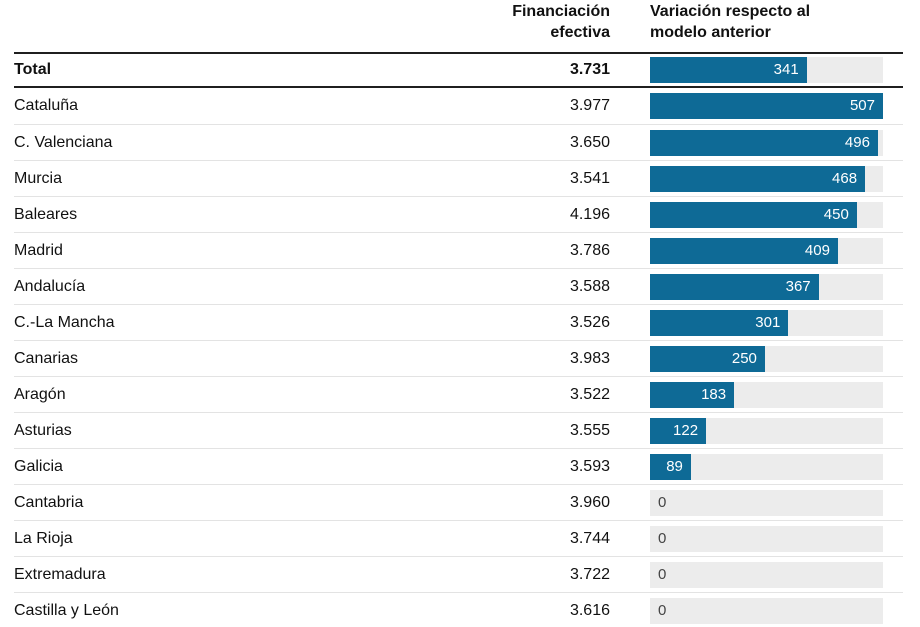 This screenshot has width=920, height=627. I want to click on region-label: Castilla y León, so click(66, 610).